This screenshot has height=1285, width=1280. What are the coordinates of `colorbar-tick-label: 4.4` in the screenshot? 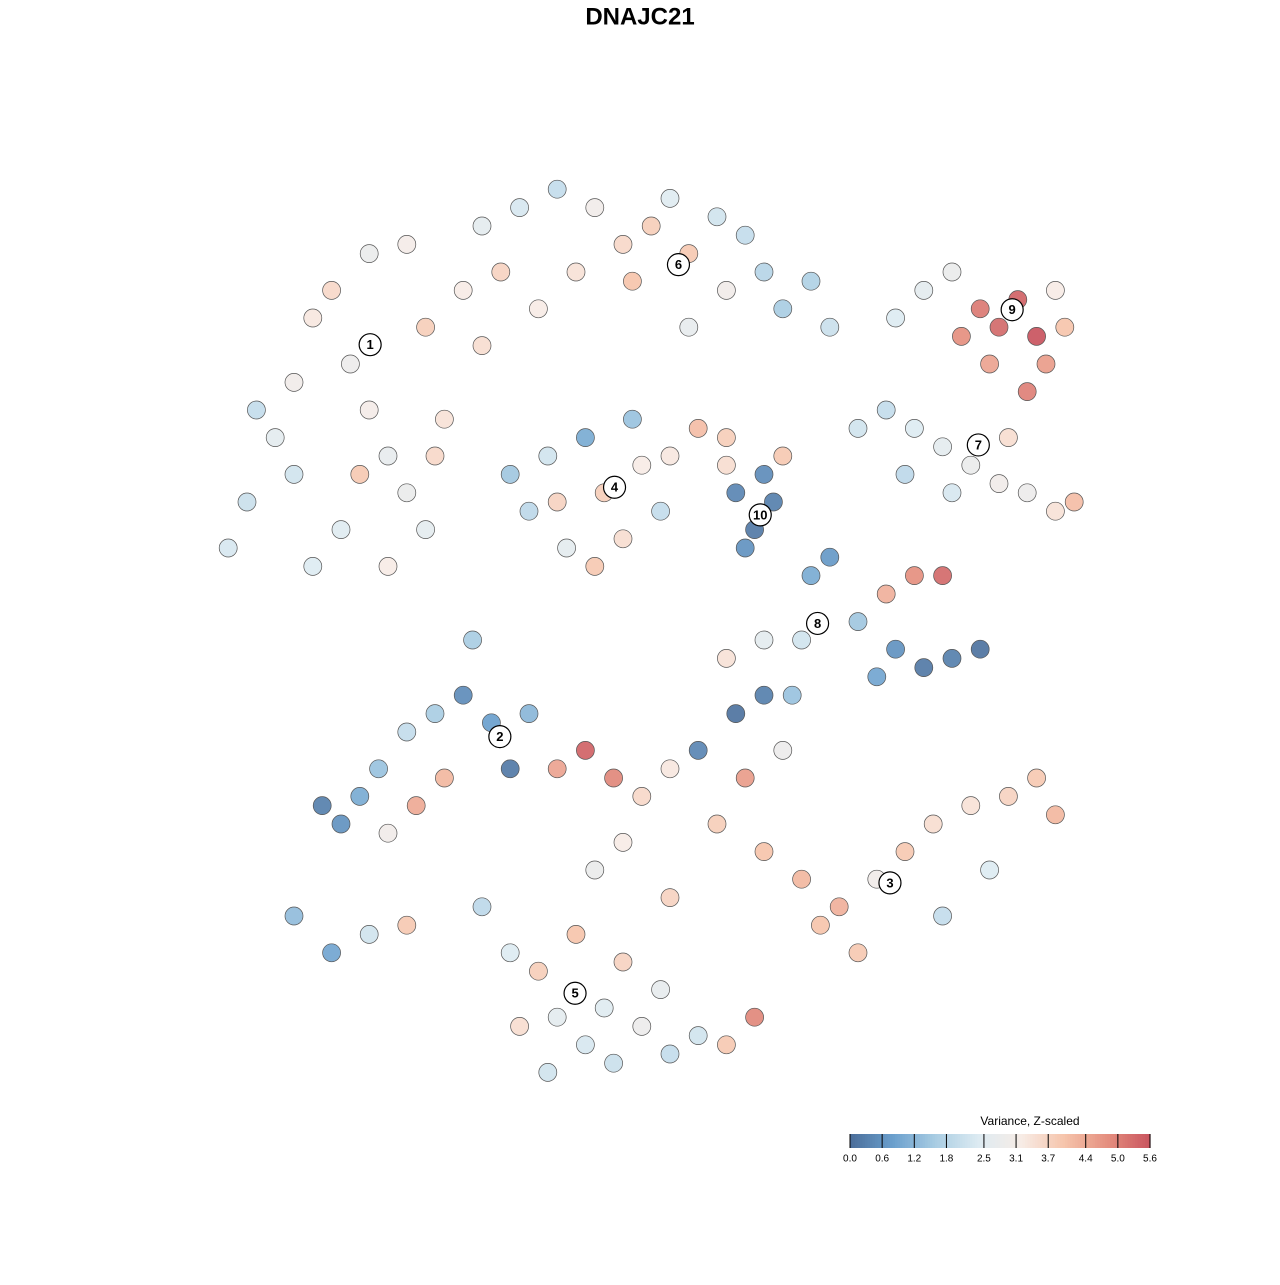 It's located at (1086, 1159).